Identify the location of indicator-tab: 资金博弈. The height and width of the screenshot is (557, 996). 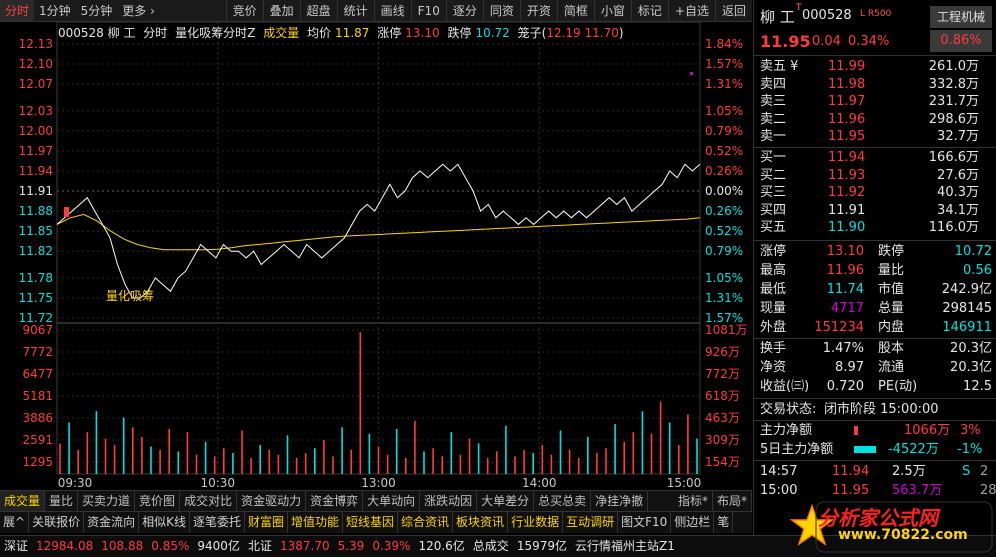
(335, 501).